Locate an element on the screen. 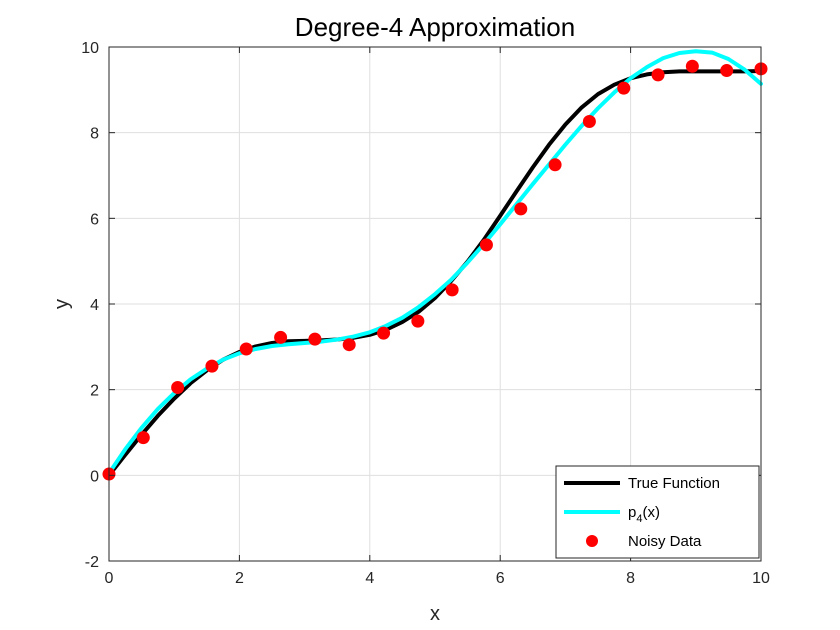  y-tick-label: 10 is located at coordinates (90, 48).